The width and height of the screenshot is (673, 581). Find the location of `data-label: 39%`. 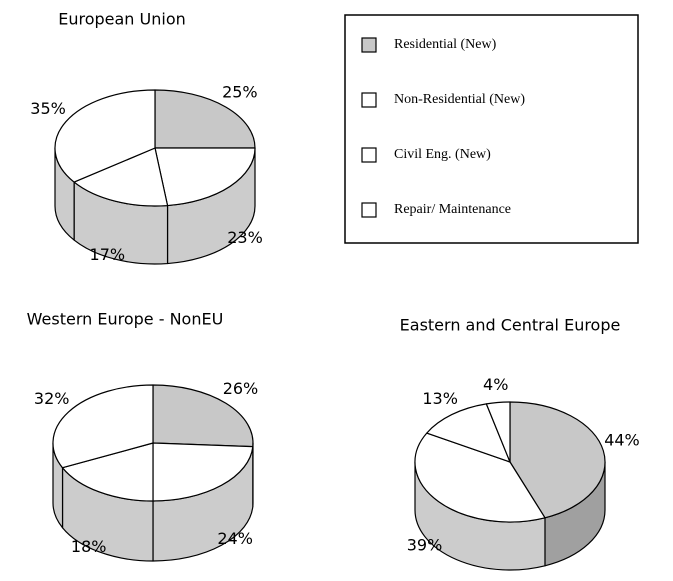

data-label: 39% is located at coordinates (425, 545).